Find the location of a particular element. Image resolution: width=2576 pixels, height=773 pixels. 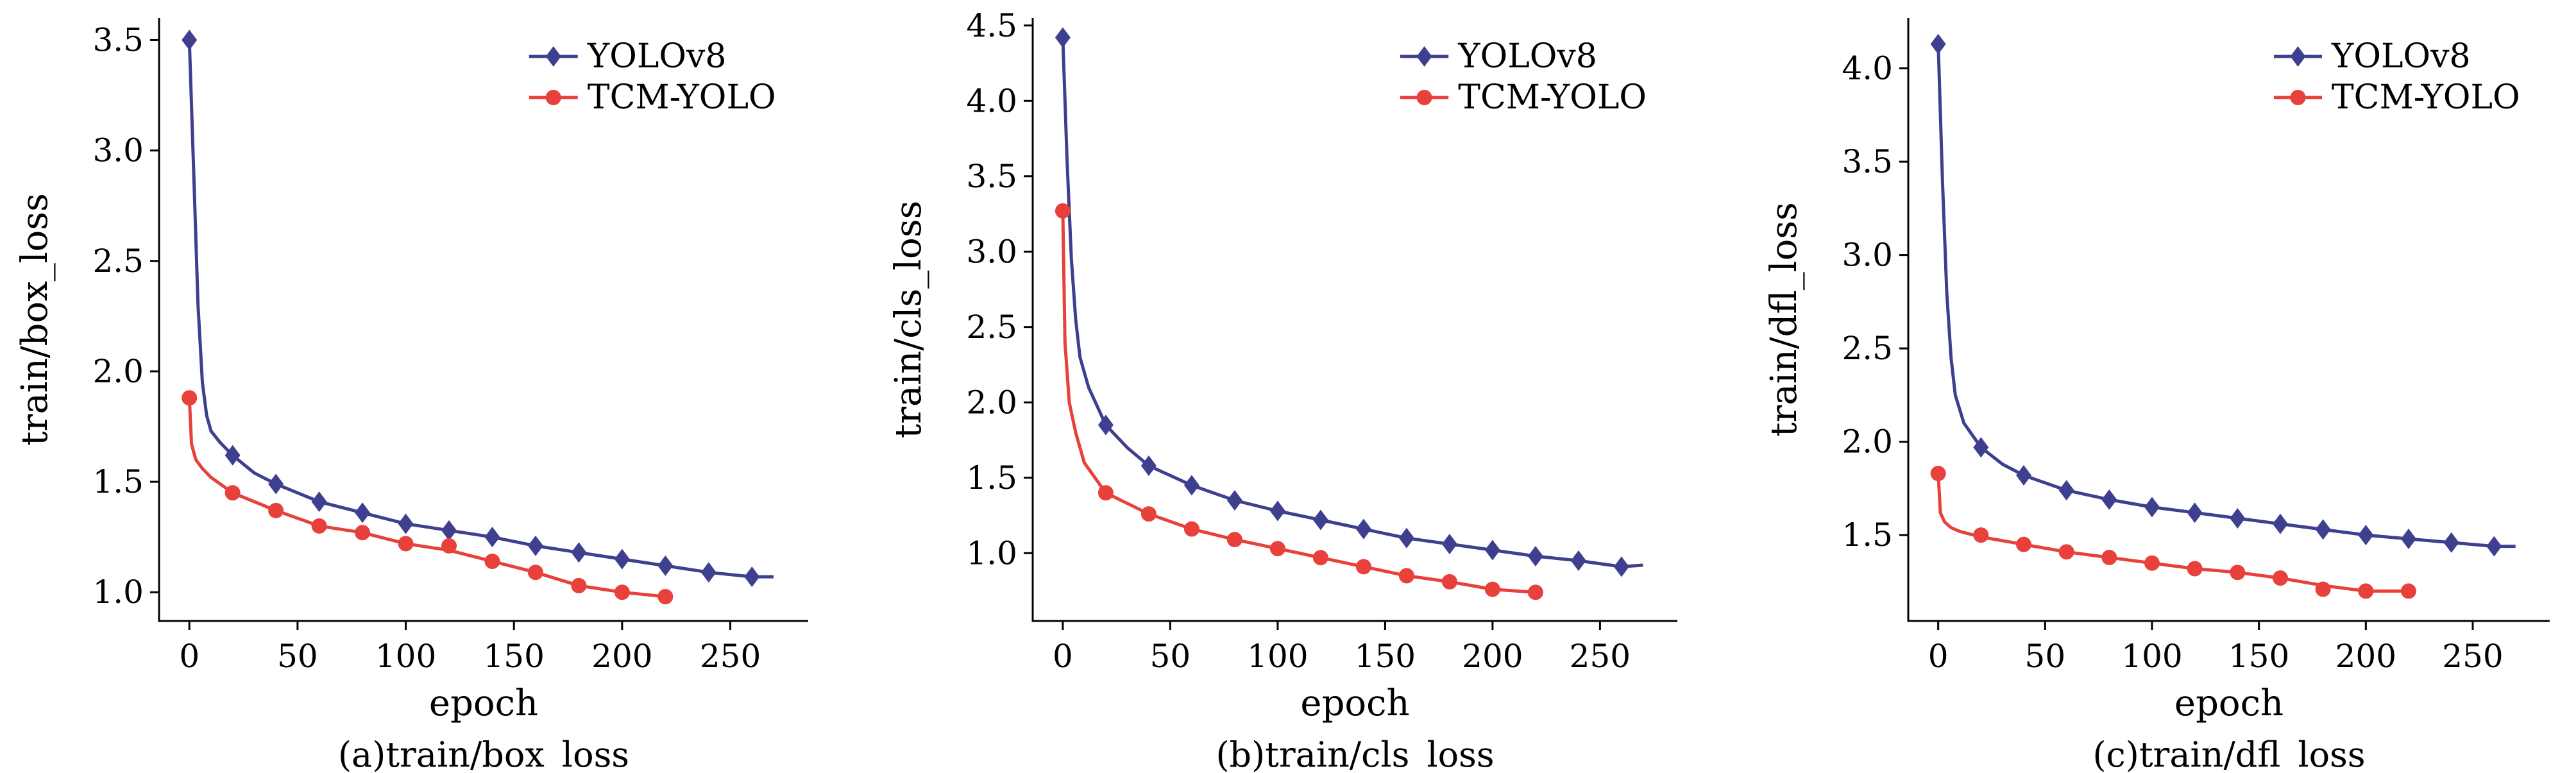

series-tcm-yolo is located at coordinates (428, 497).